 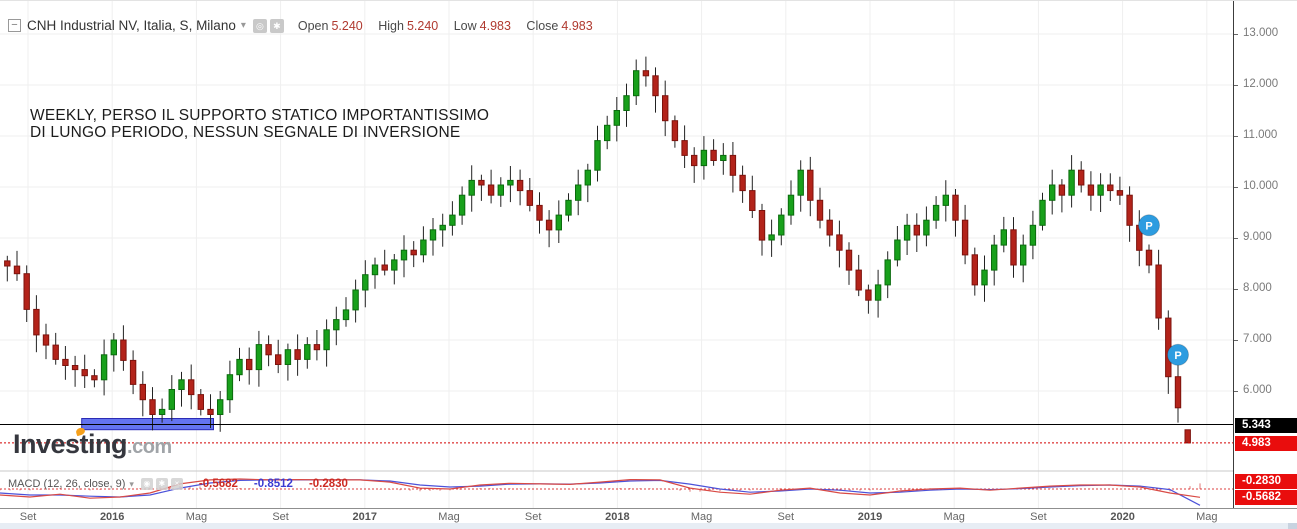 What do you see at coordinates (70, 444) in the screenshot?
I see `logo-word: Investing` at bounding box center [70, 444].